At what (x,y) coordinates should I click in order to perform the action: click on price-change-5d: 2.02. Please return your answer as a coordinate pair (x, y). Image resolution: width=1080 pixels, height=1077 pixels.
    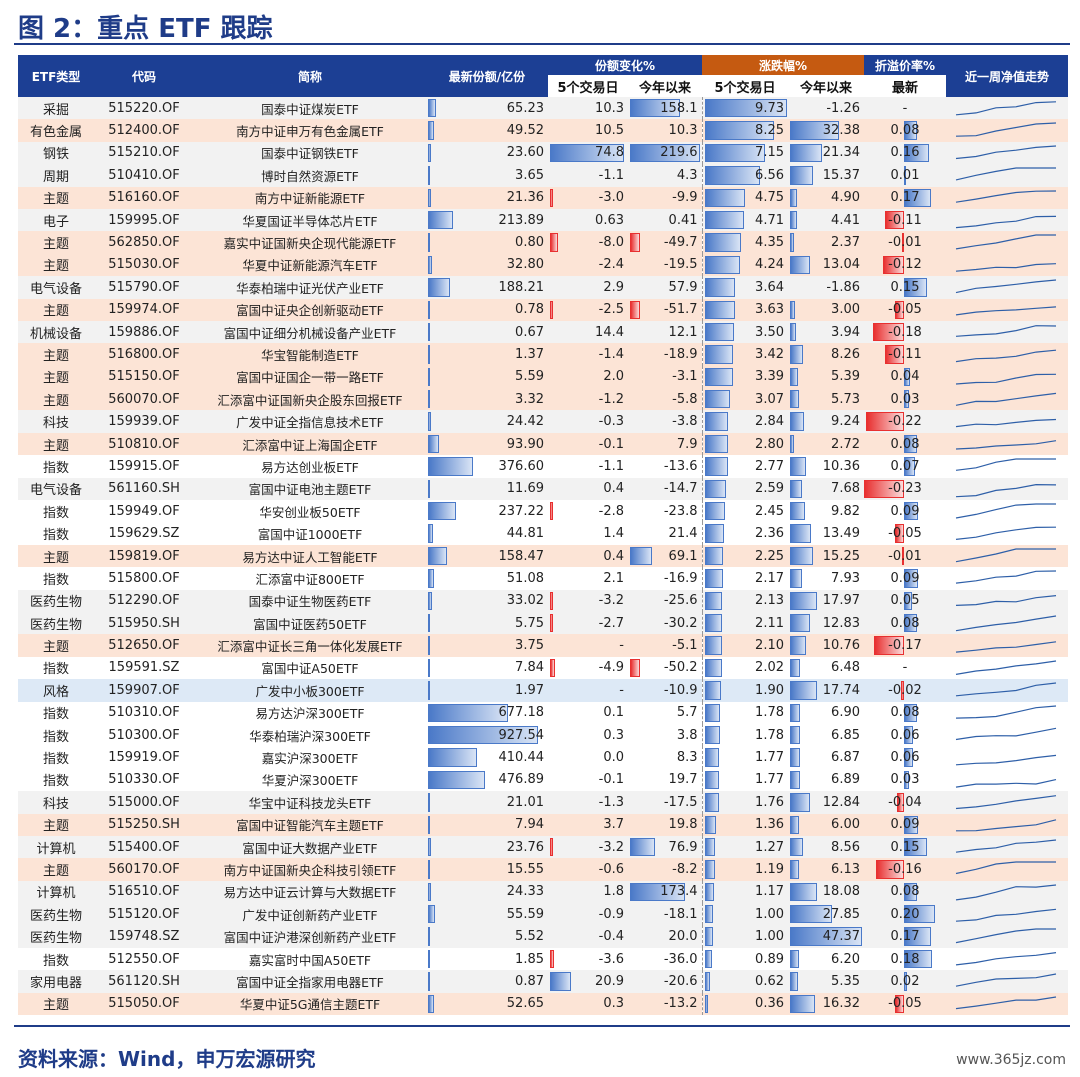
    Looking at the image, I should click on (745, 668).